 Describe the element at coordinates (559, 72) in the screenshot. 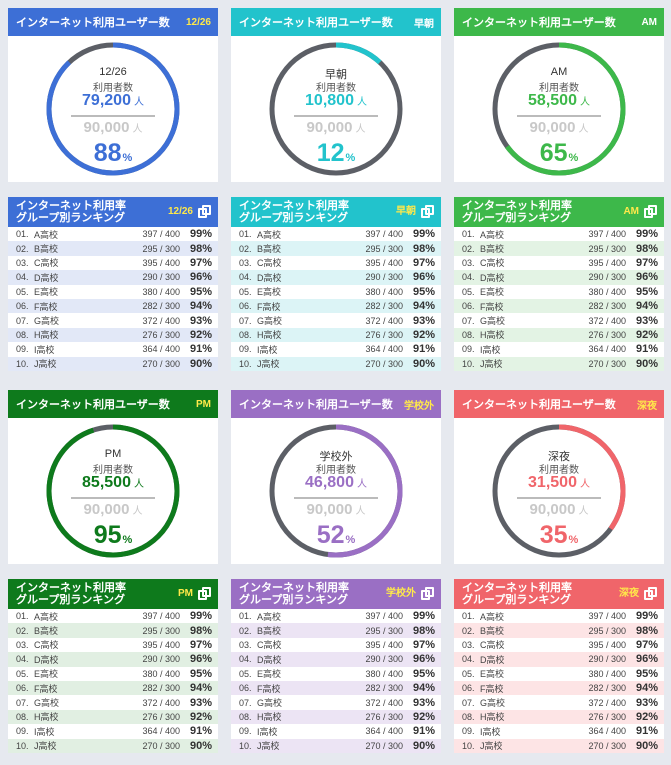

I see `period-label: AM` at that location.